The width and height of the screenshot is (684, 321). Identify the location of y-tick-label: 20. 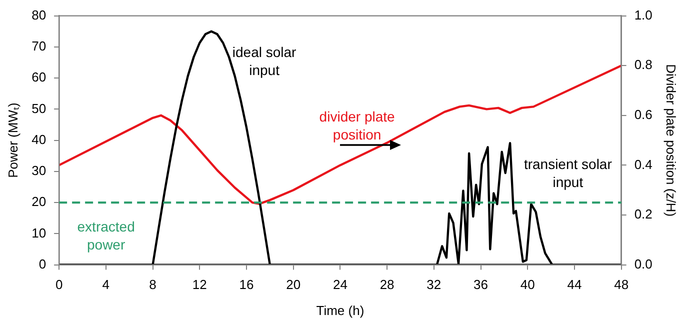
(39, 202).